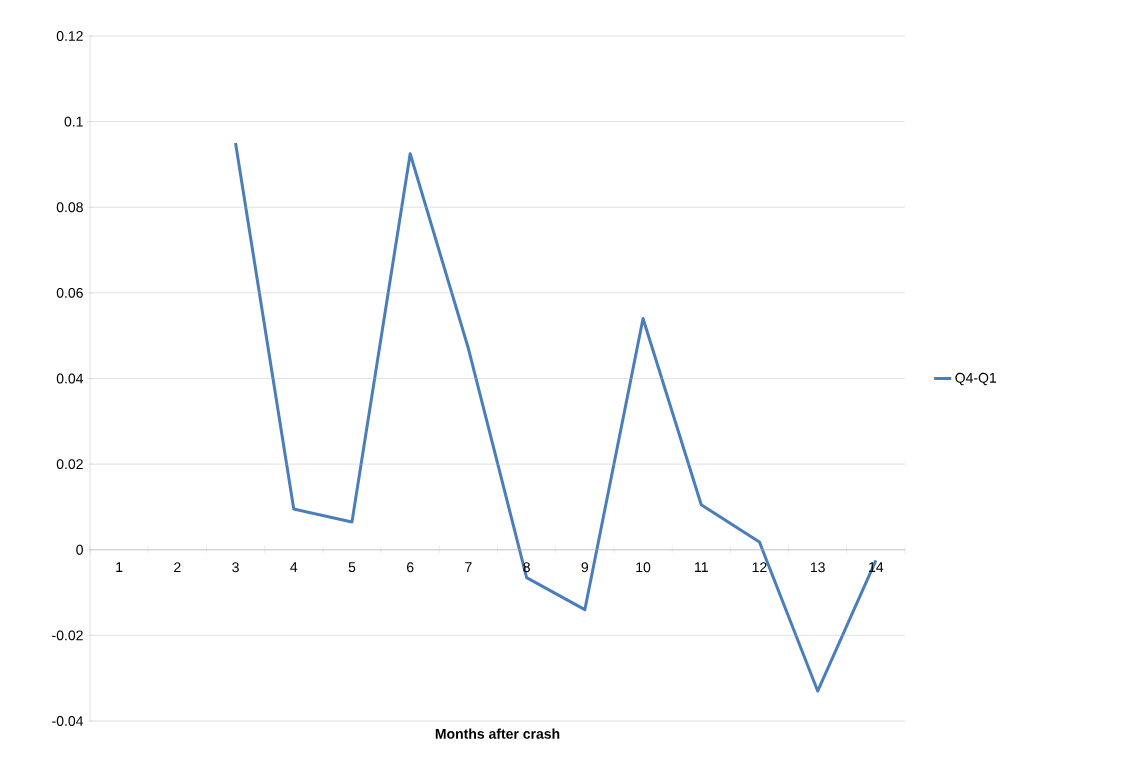 The height and width of the screenshot is (766, 1128). Describe the element at coordinates (69, 464) in the screenshot. I see `y-tick-label: 0.02` at that location.